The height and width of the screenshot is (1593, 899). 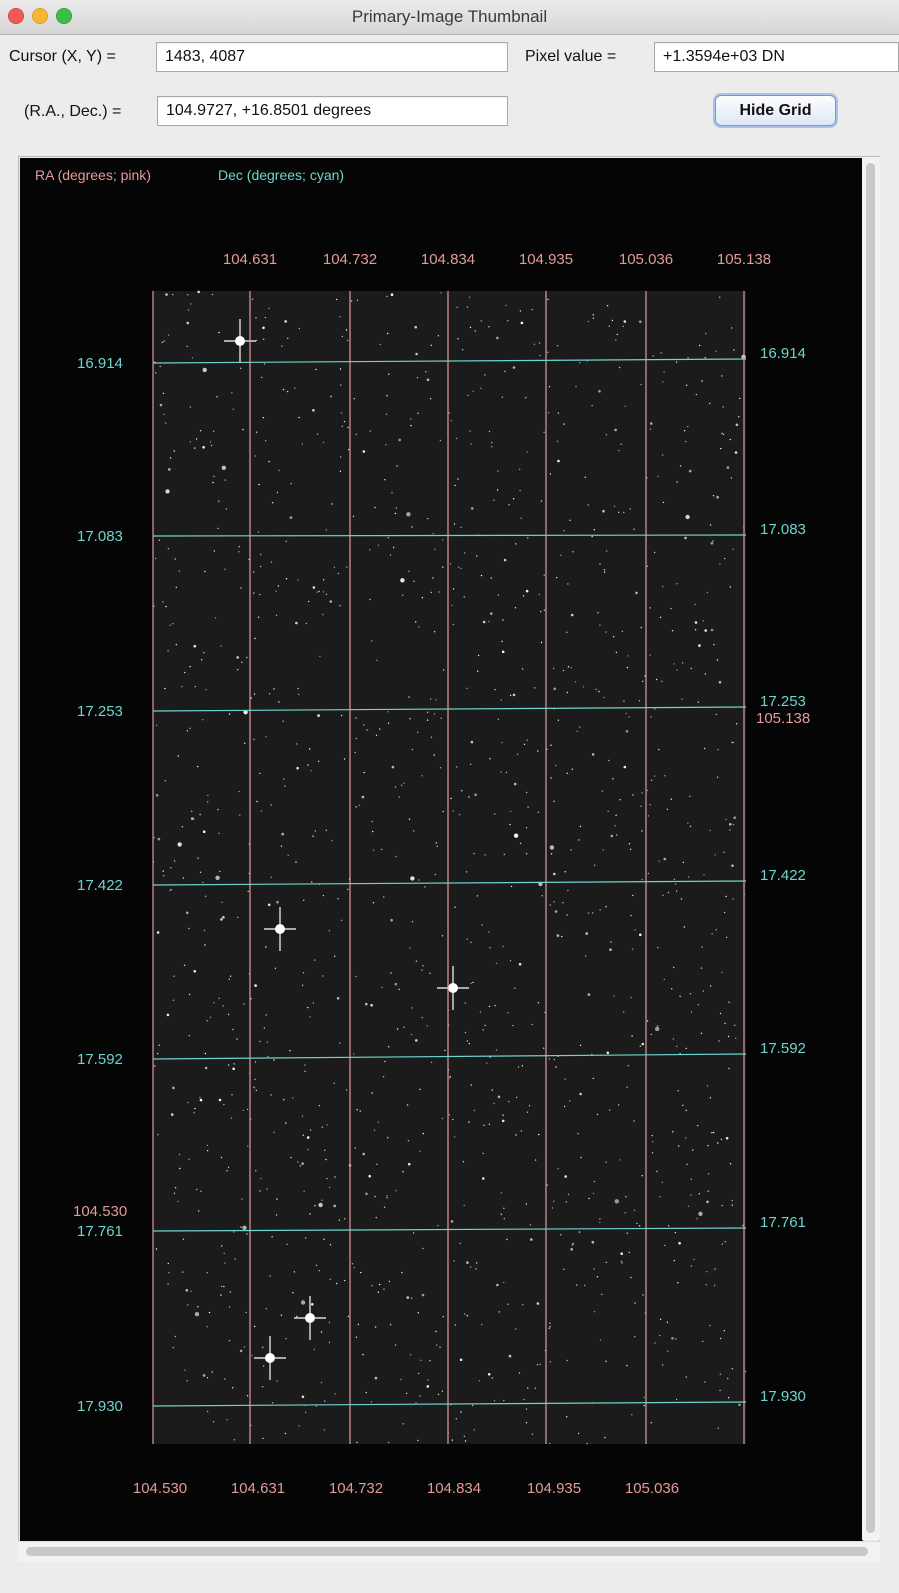 What do you see at coordinates (332, 57) in the screenshot?
I see `cursor-field` at bounding box center [332, 57].